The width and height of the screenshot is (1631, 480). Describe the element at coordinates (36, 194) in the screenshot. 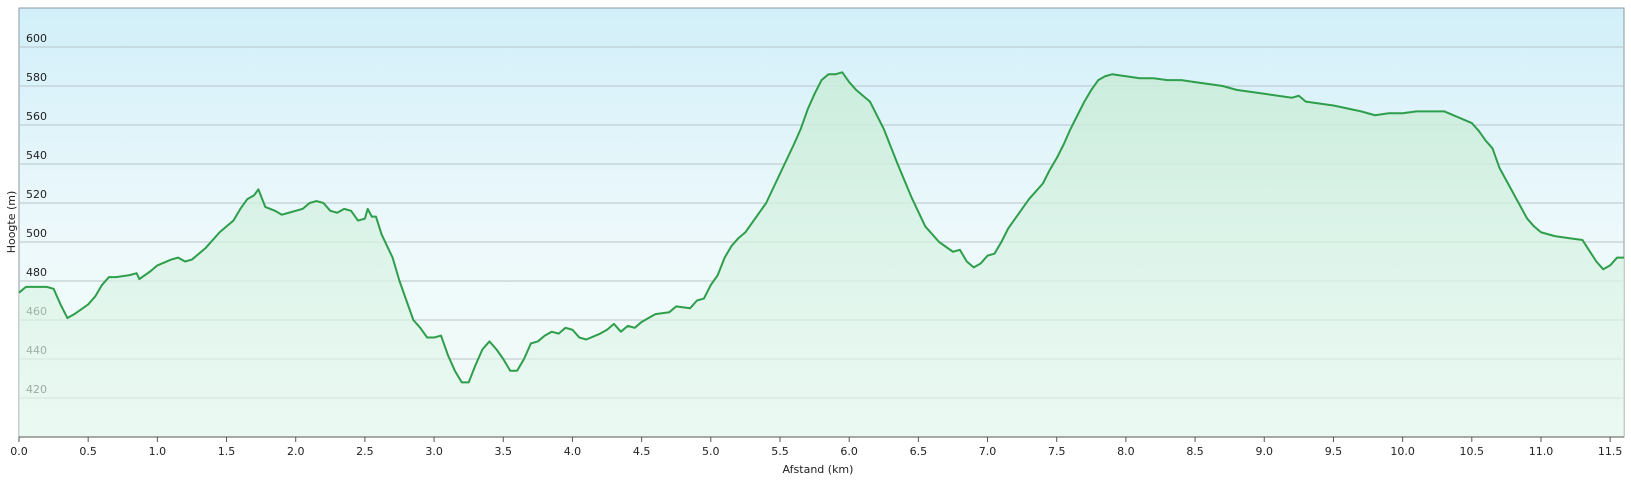

I see `y-tick-label: 520` at that location.